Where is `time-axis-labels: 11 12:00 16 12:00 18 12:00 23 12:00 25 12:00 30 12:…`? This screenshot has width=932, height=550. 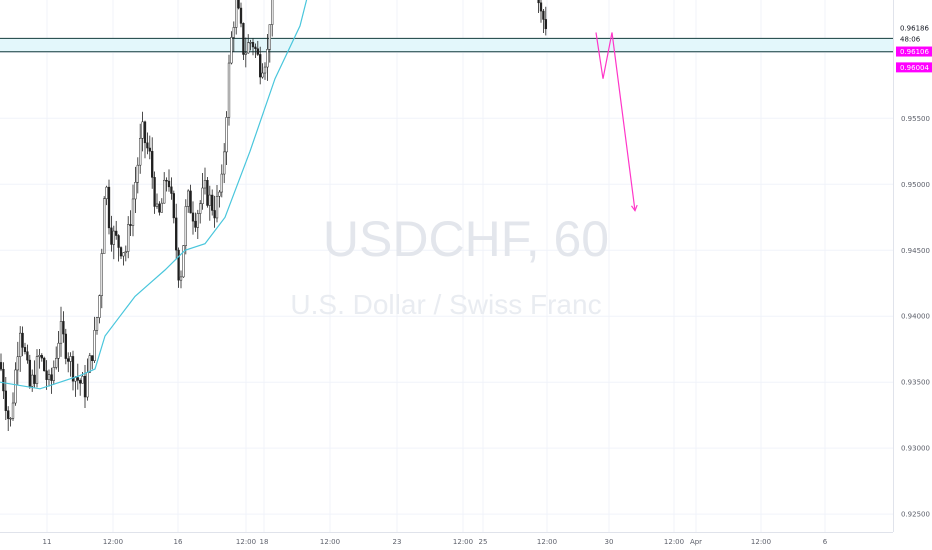 time-axis-labels: 11 12:00 16 12:00 18 12:00 23 12:00 25 12:00 30 12:… is located at coordinates (435, 542).